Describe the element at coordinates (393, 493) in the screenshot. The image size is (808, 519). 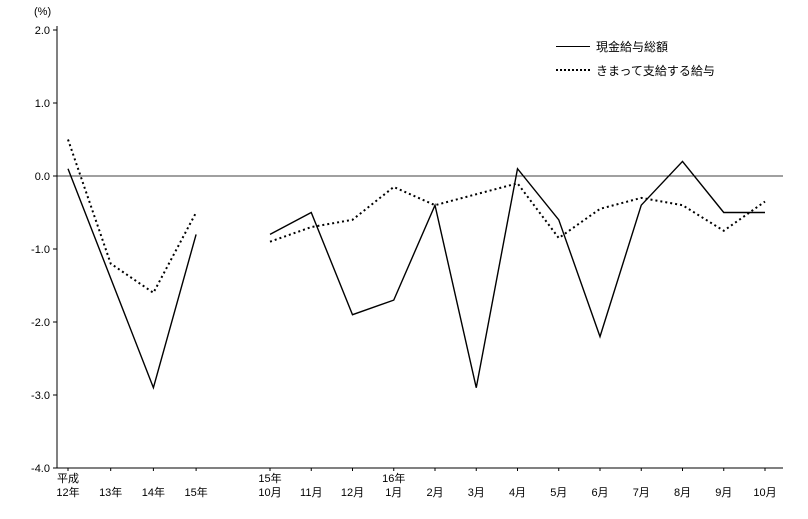
I see `x-tick-label: 1月` at that location.